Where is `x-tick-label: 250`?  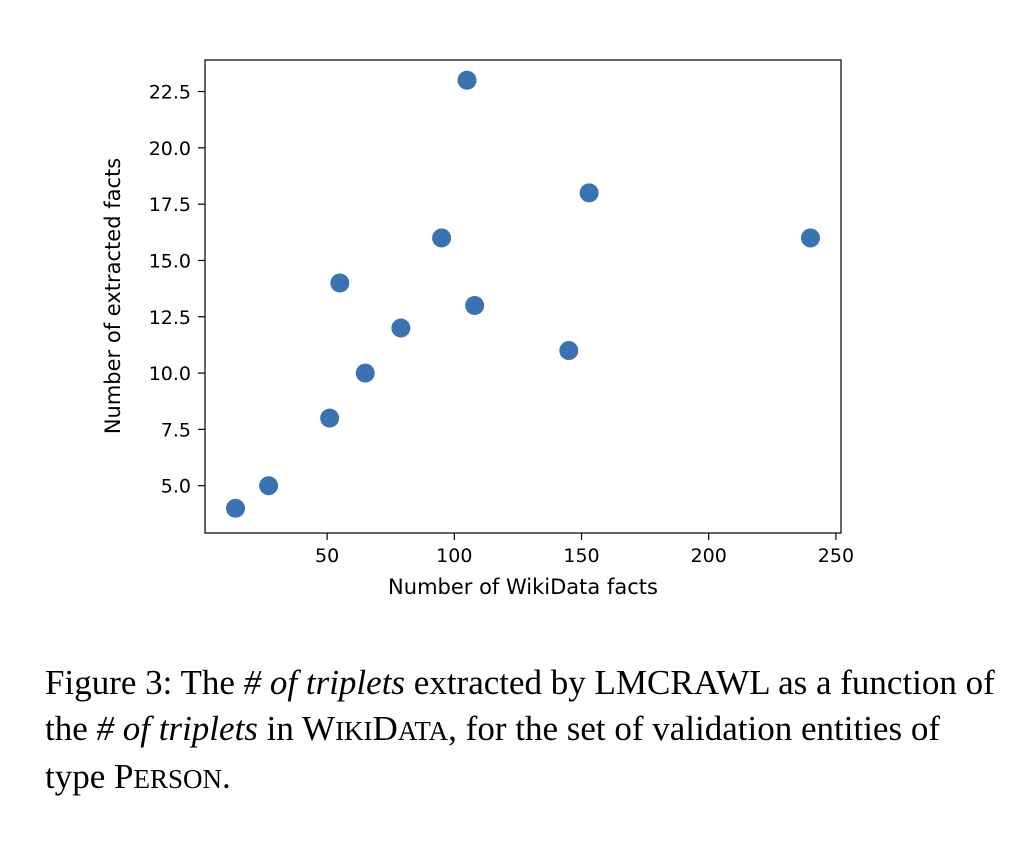
x-tick-label: 250 is located at coordinates (836, 556).